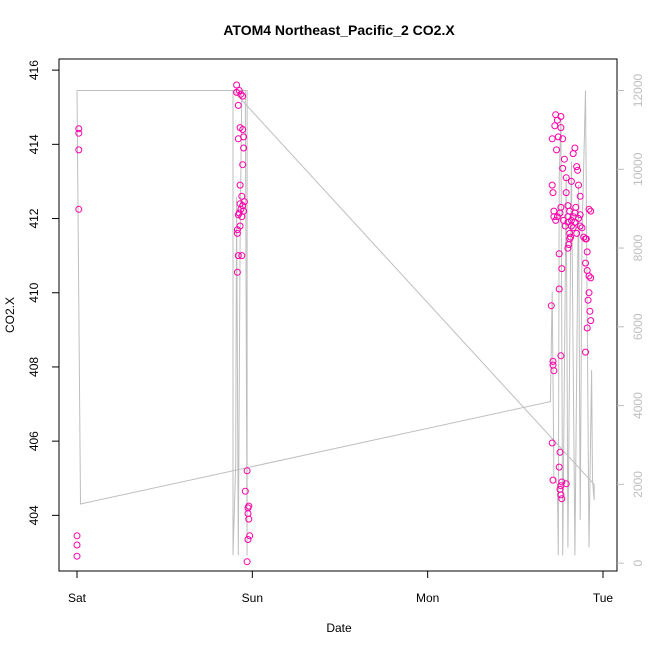 The image size is (650, 655). What do you see at coordinates (34, 292) in the screenshot?
I see `y-tick-label: 410` at bounding box center [34, 292].